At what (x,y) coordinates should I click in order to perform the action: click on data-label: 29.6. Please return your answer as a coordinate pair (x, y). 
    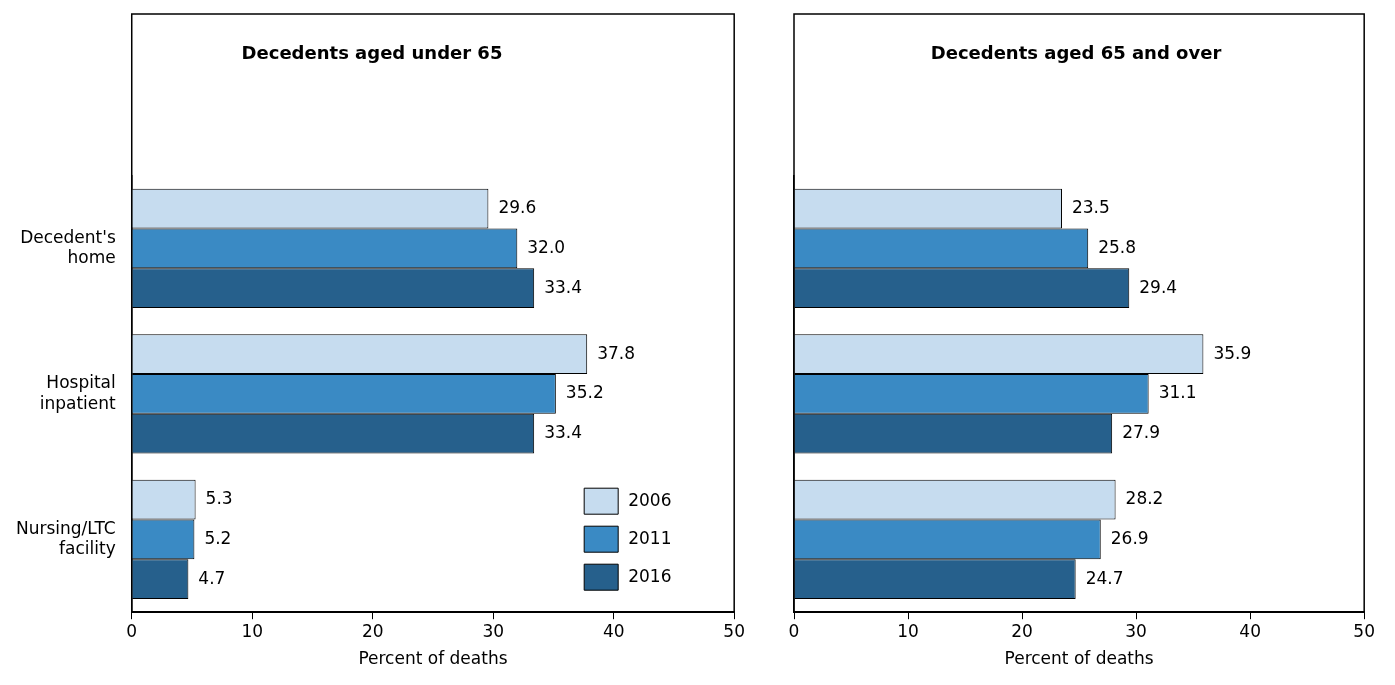
    Looking at the image, I should click on (517, 207).